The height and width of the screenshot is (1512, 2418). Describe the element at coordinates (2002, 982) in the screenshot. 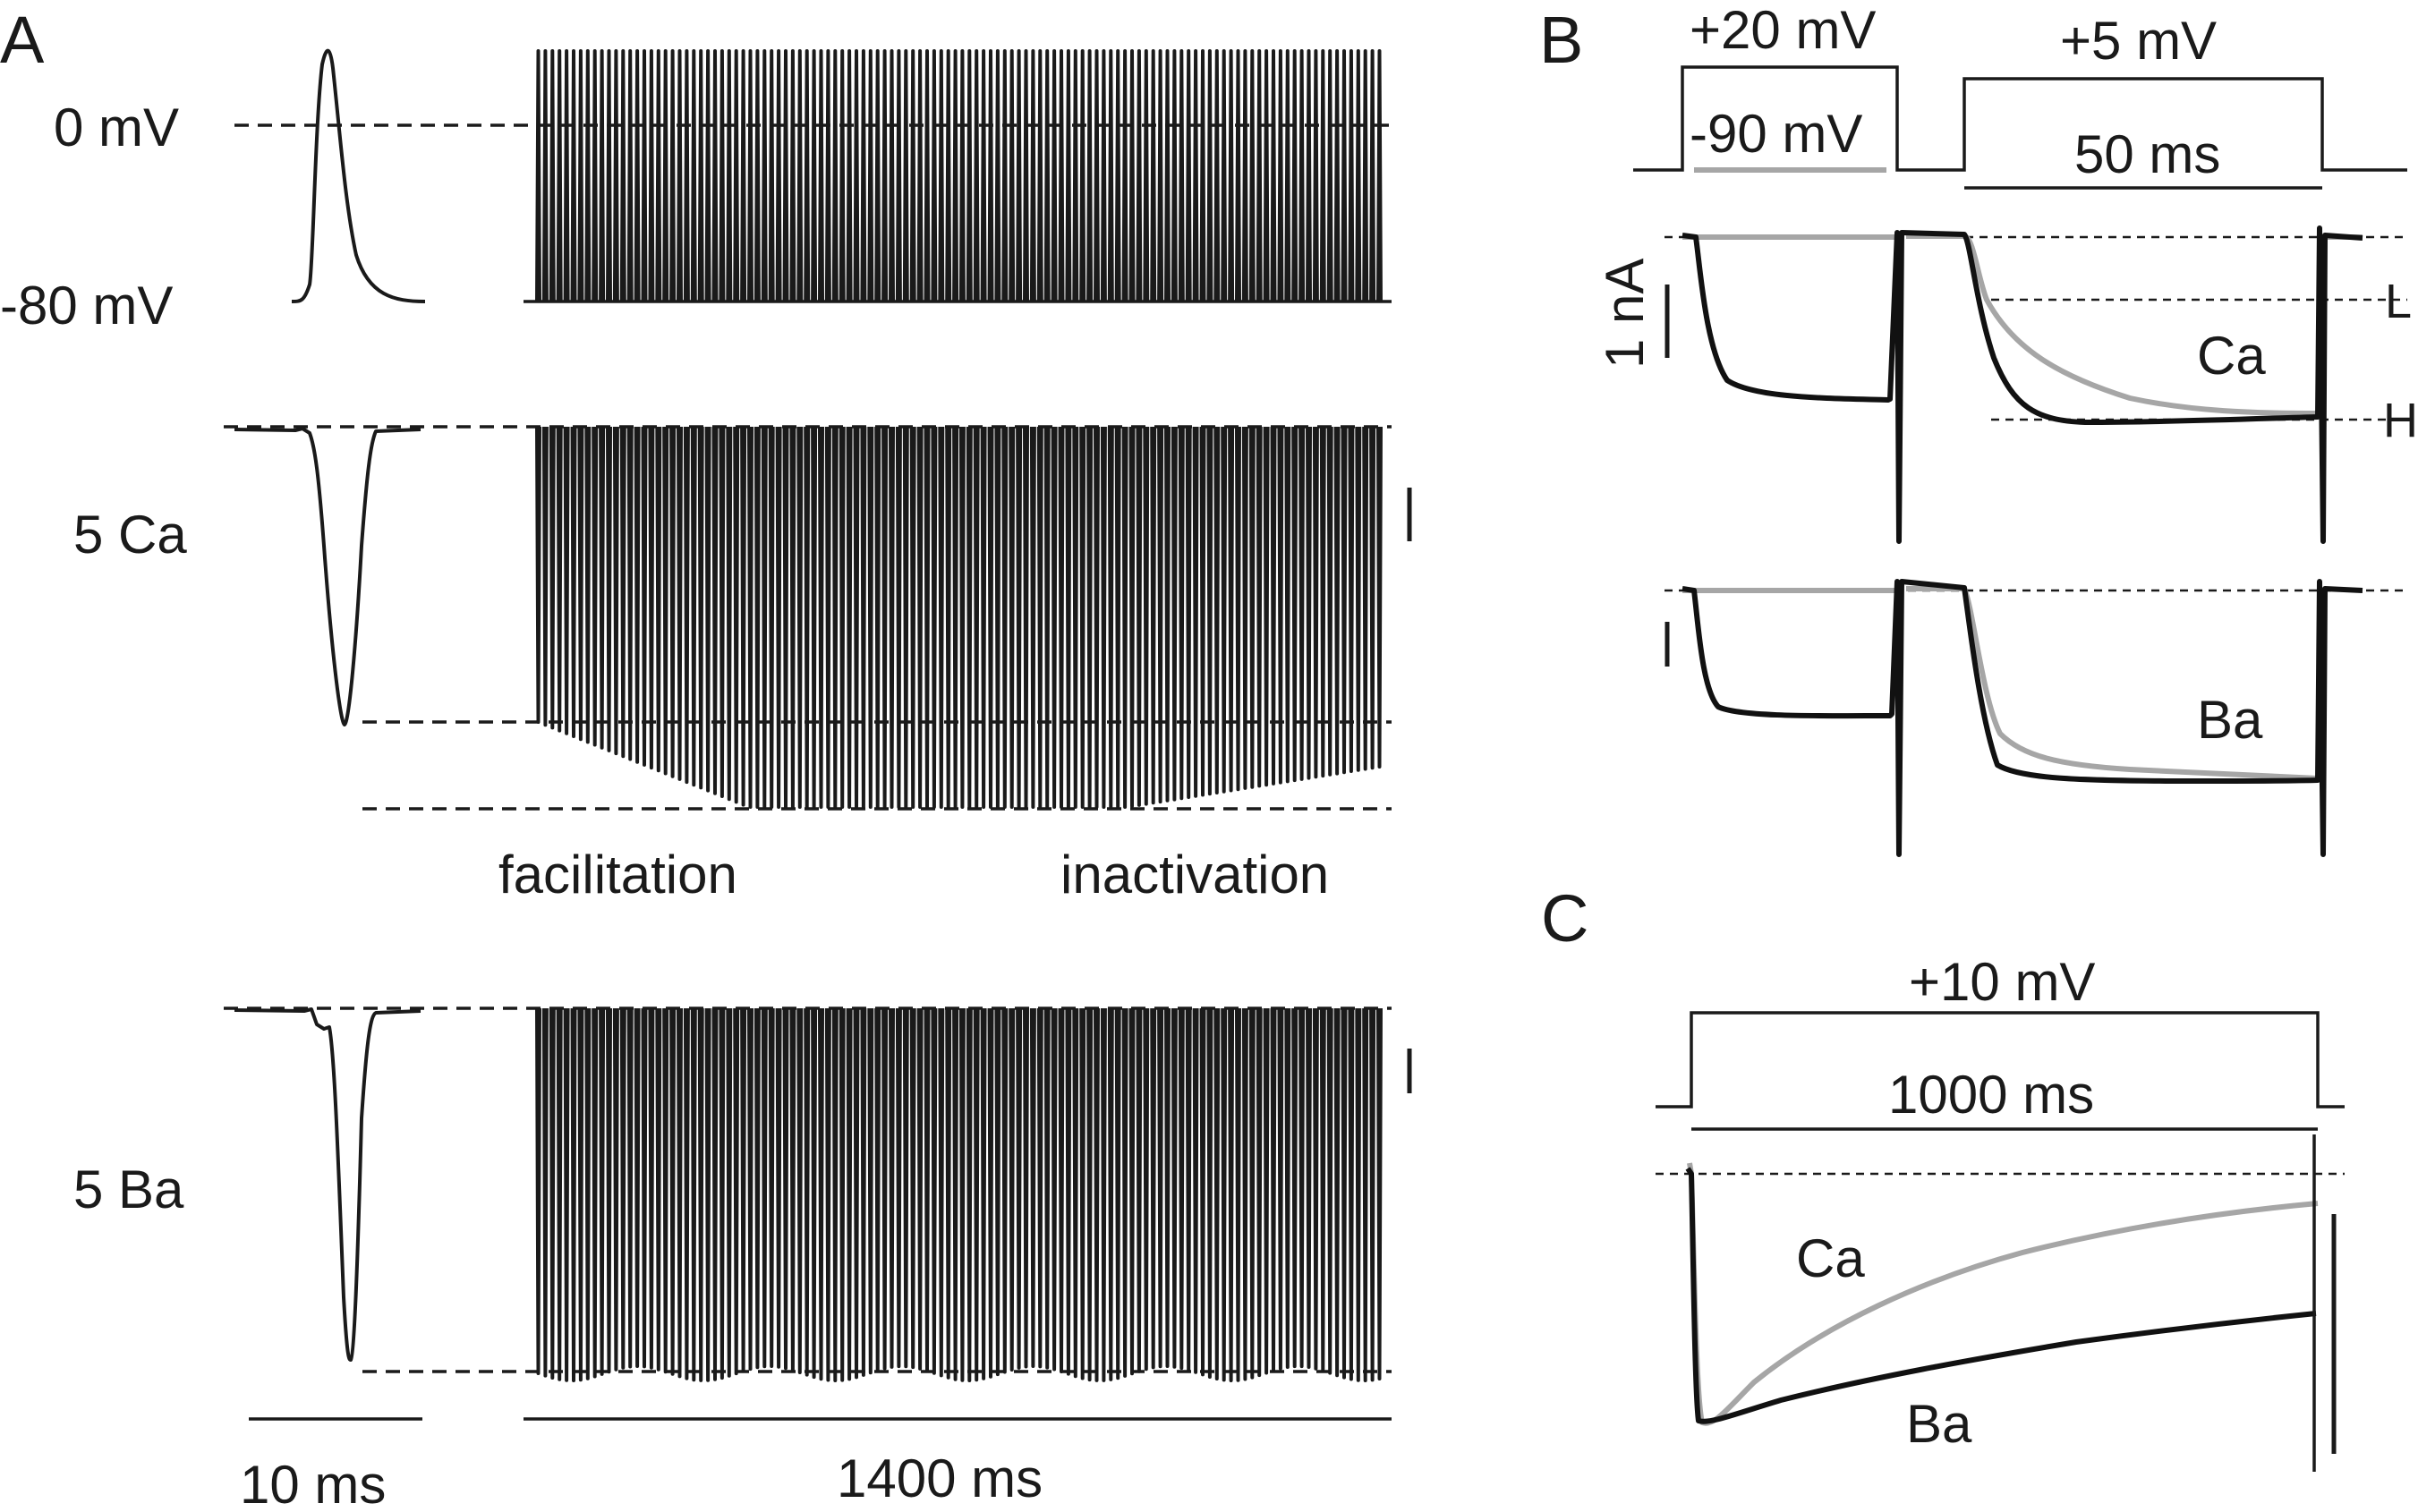

I see `pulse-label: +10 mV` at that location.